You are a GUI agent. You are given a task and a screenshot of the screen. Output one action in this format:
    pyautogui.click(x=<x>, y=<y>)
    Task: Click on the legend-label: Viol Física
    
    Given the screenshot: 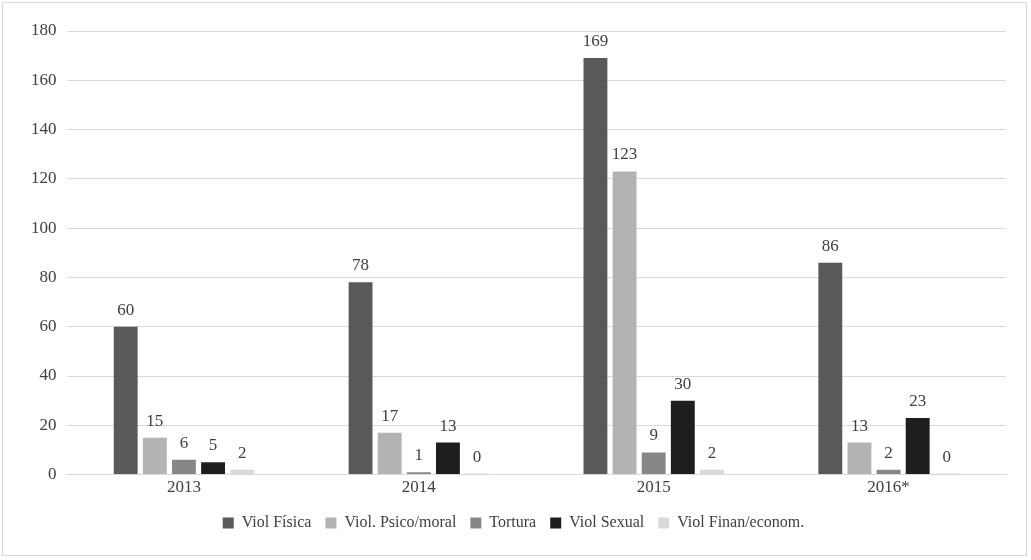 What is the action you would take?
    pyautogui.click(x=276, y=522)
    